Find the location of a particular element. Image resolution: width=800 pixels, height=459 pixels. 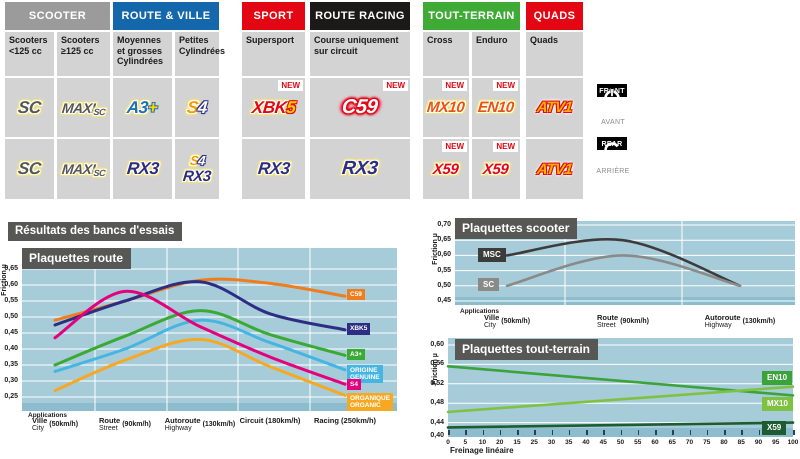

terrain-plot-svg is located at coordinates (620, 386).